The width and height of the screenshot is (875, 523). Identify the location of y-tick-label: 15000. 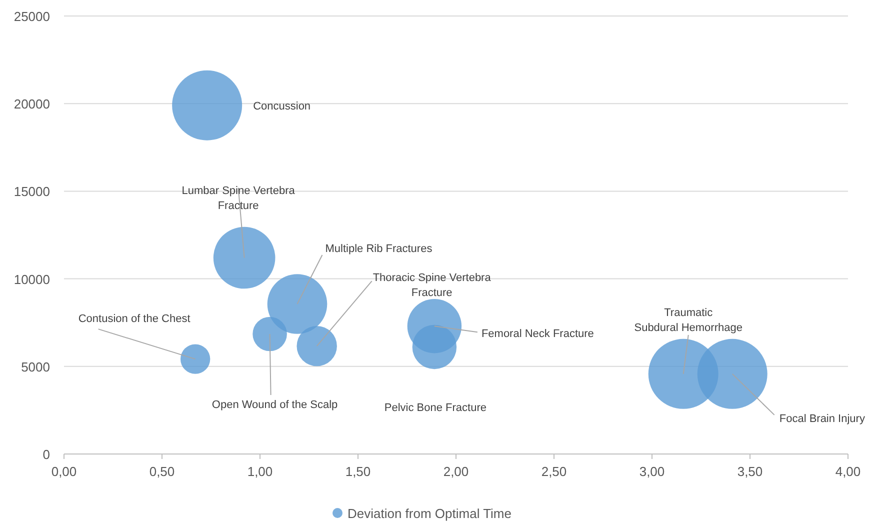
(32, 192).